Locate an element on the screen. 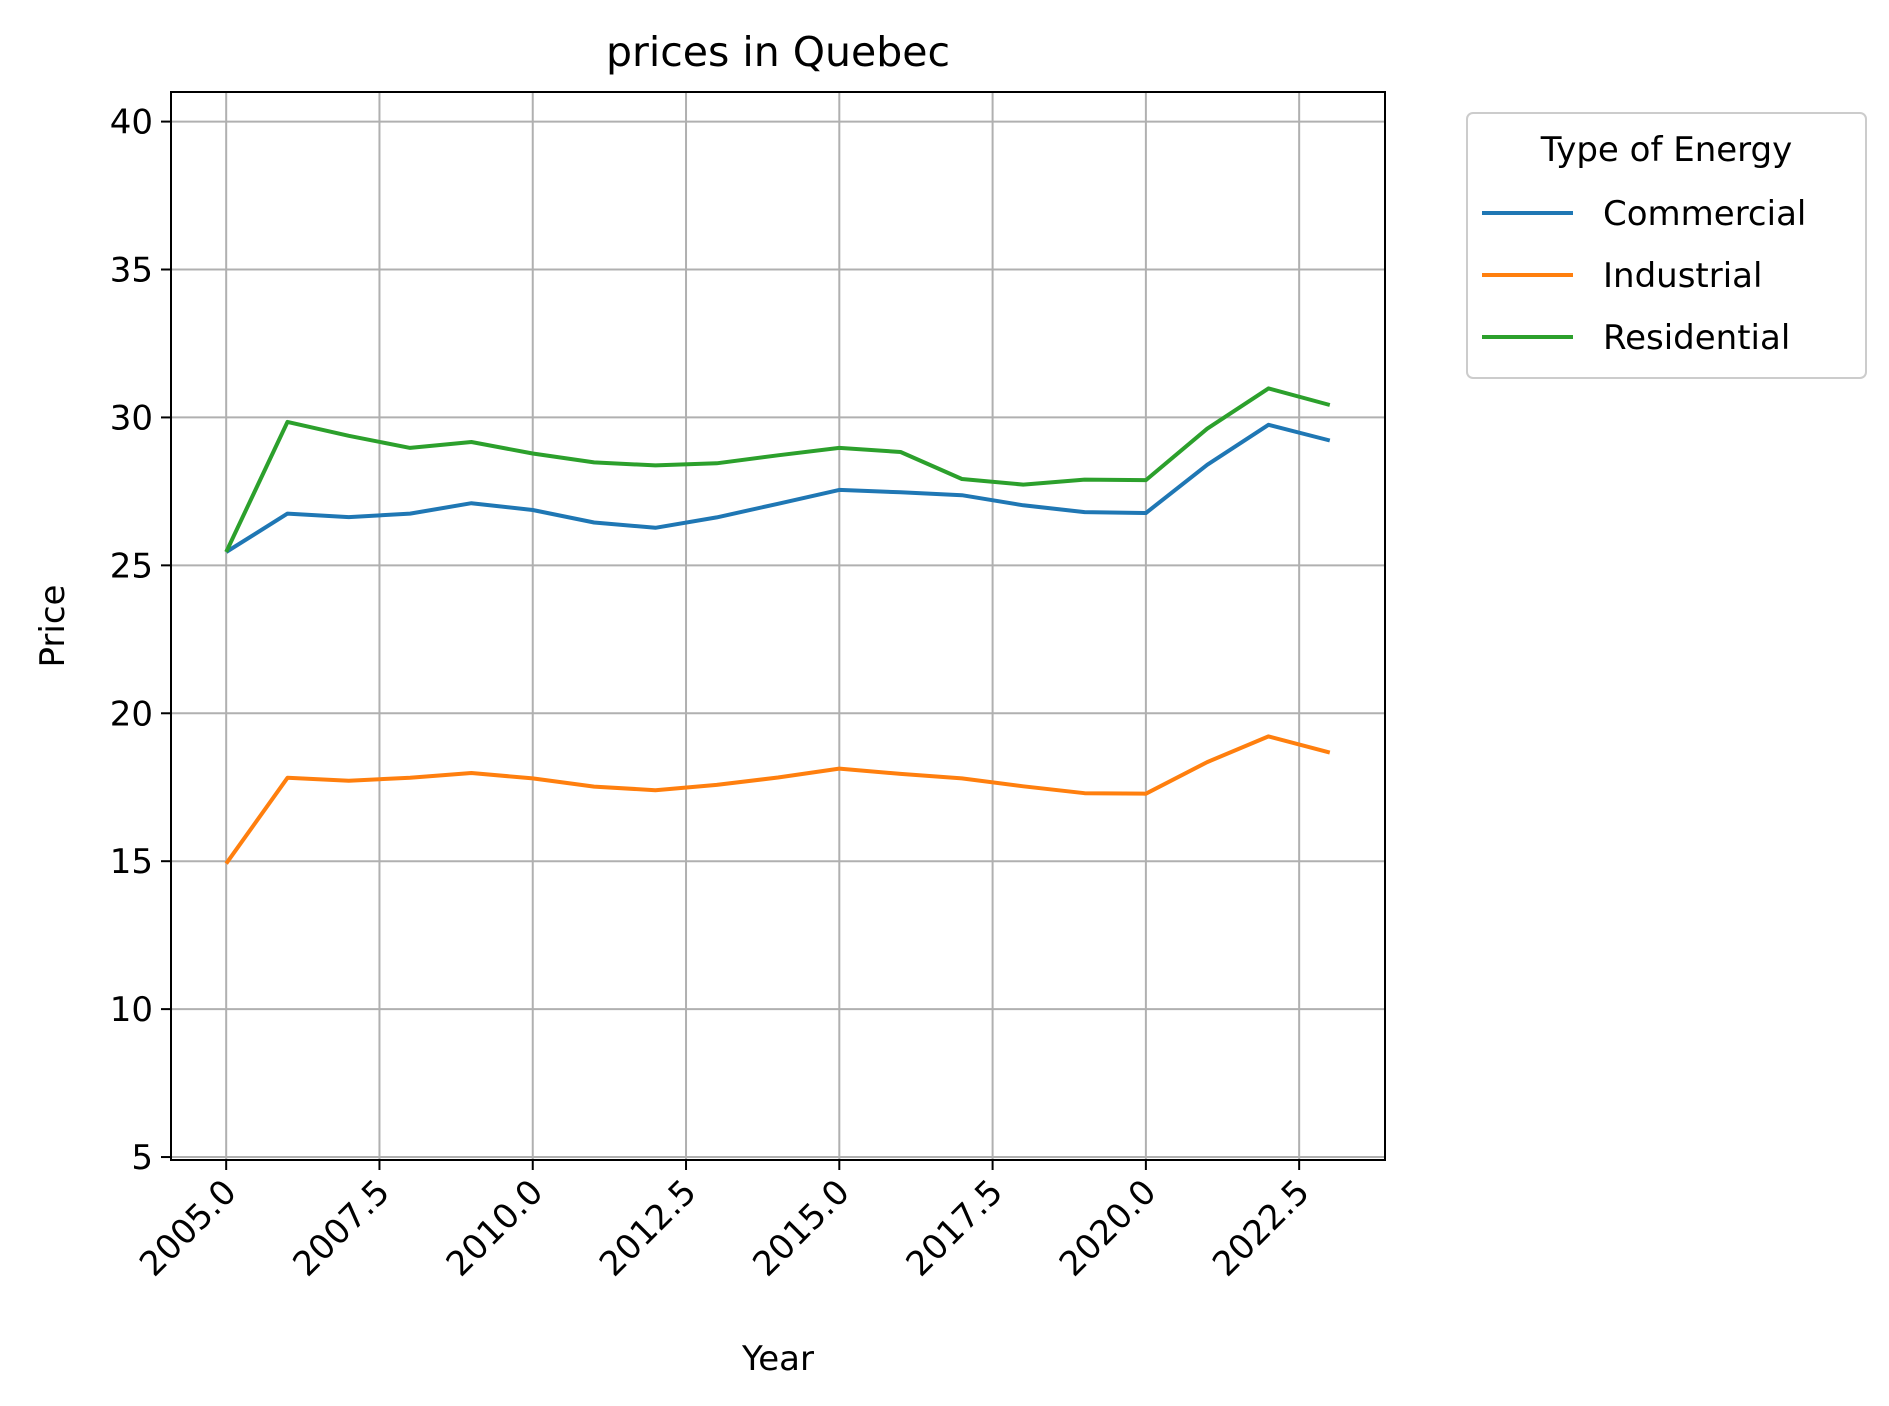 This screenshot has height=1406, width=1889. y-tick-label: 25 is located at coordinates (131, 566).